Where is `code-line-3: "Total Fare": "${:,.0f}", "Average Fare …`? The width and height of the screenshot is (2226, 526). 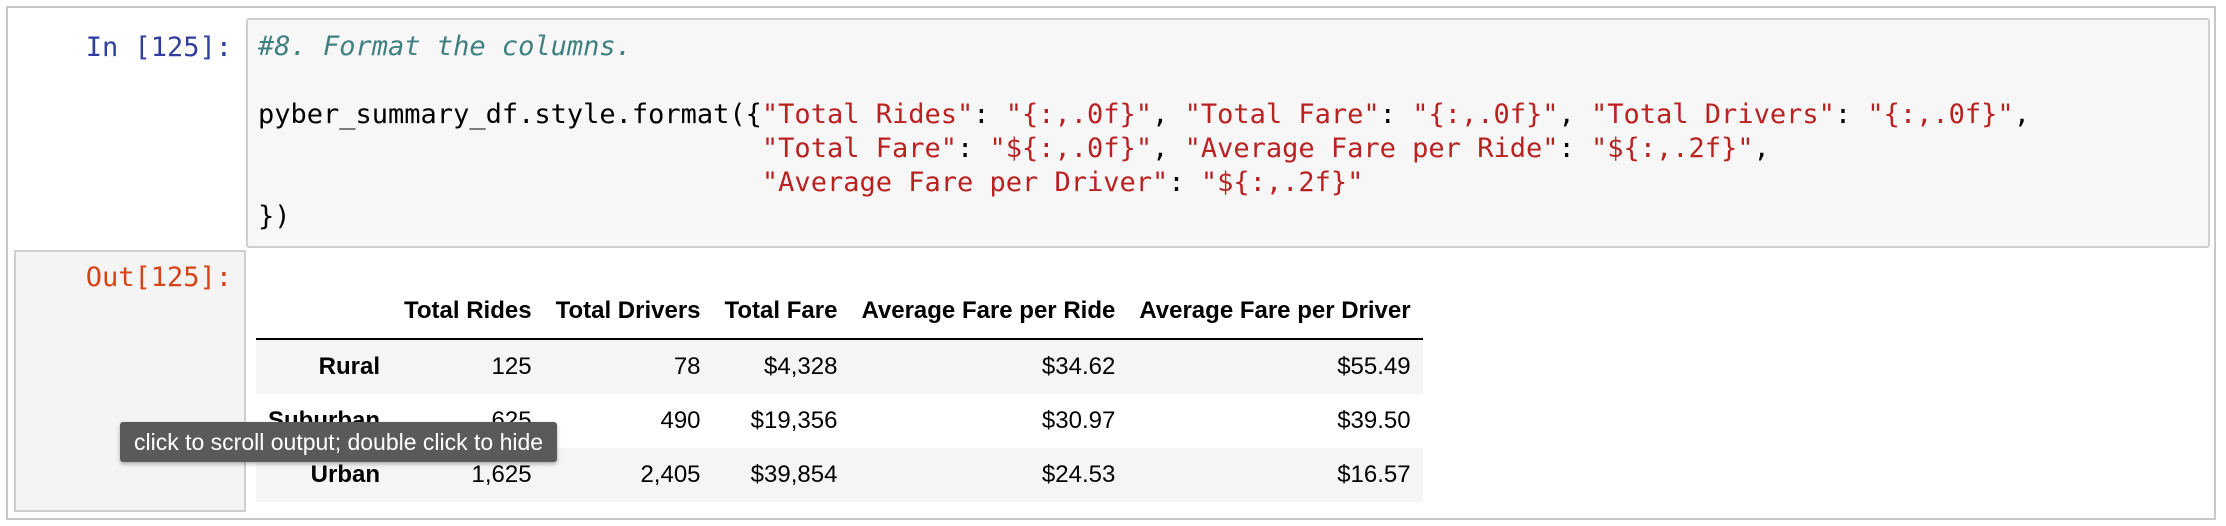 code-line-3: "Total Fare": "${:,.0f}", "Average Fare … is located at coordinates (1144, 149).